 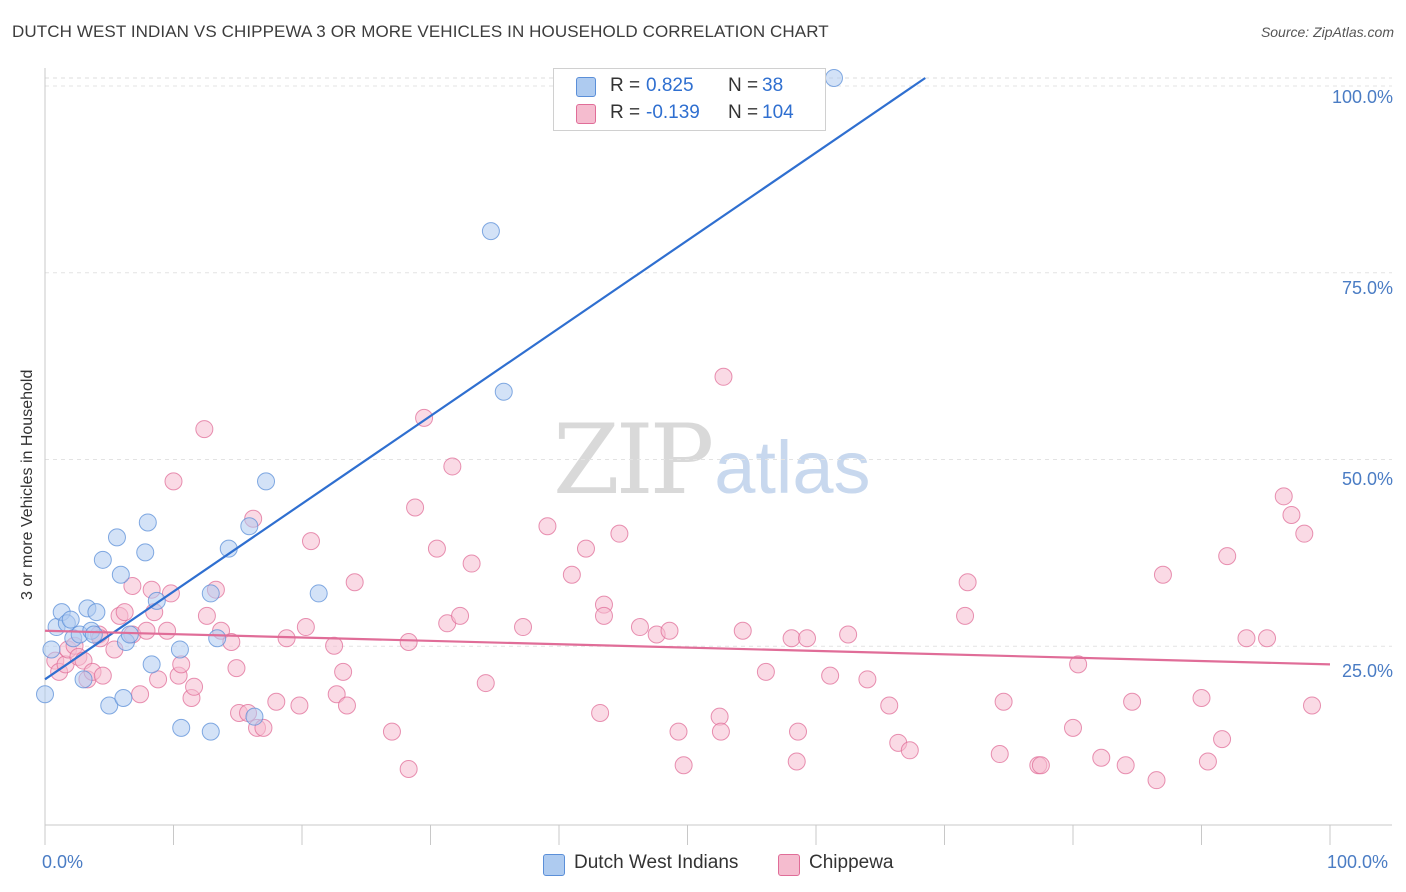 I want to click on x-tick-label-min: 0.0%, so click(x=63, y=862).